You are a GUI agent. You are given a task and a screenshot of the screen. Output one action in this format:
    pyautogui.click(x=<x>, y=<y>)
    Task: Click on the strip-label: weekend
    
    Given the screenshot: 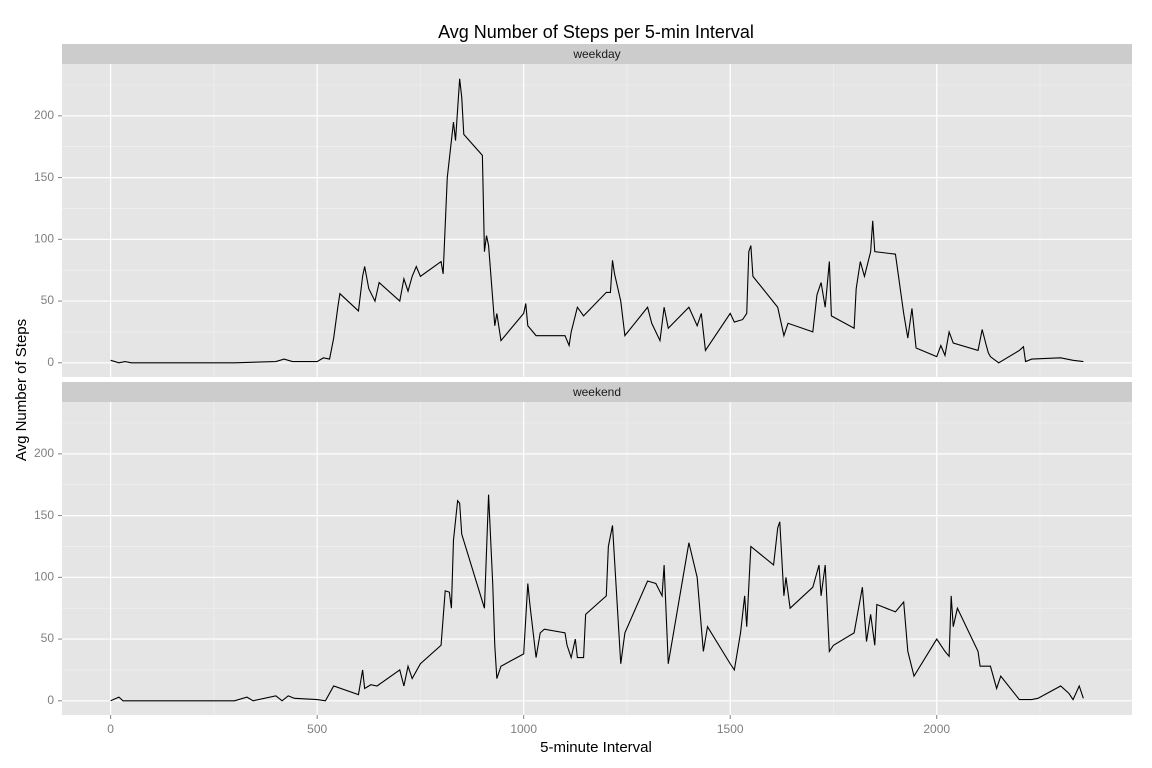 What is the action you would take?
    pyautogui.click(x=596, y=392)
    